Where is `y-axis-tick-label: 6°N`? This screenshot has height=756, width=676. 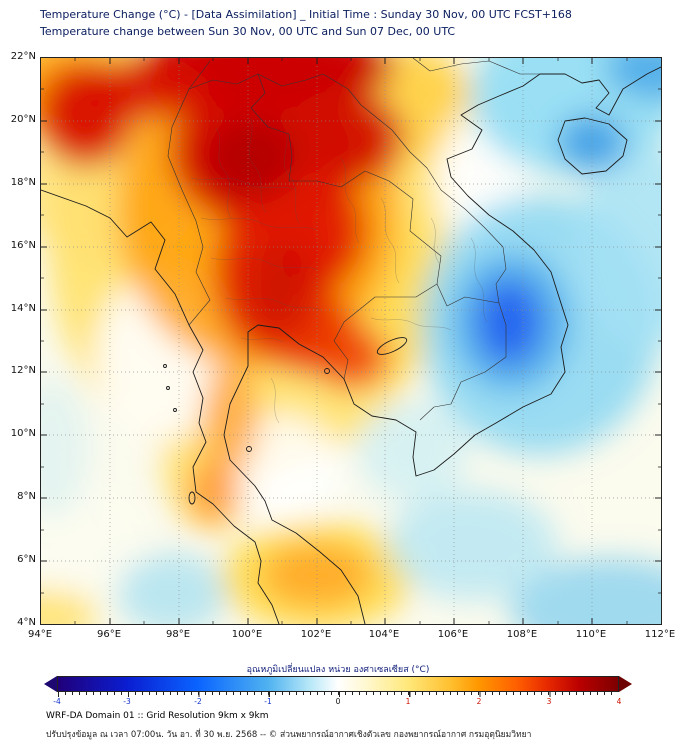
y-axis-tick-label: 6°N is located at coordinates (26, 559).